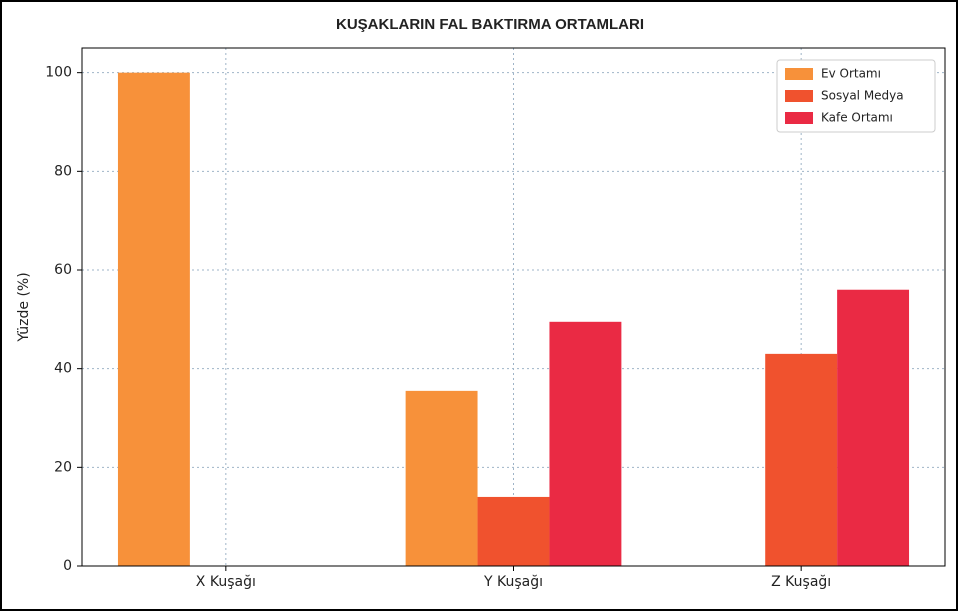 This screenshot has width=958, height=611. Describe the element at coordinates (24, 307) in the screenshot. I see `y-axis-label: Yüzde (%)` at that location.